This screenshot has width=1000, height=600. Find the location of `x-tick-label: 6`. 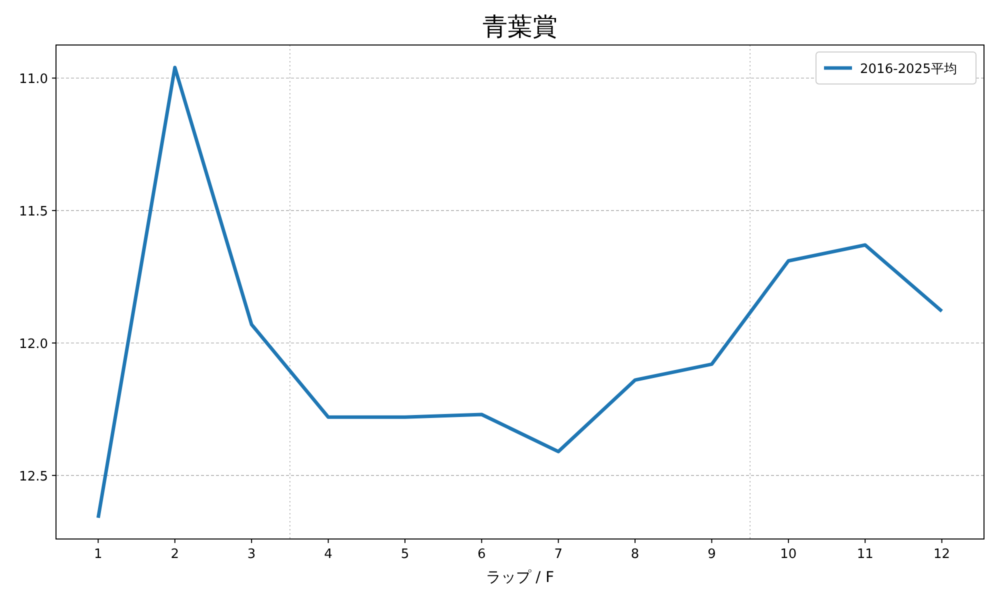

x-tick-label: 6 is located at coordinates (482, 554).